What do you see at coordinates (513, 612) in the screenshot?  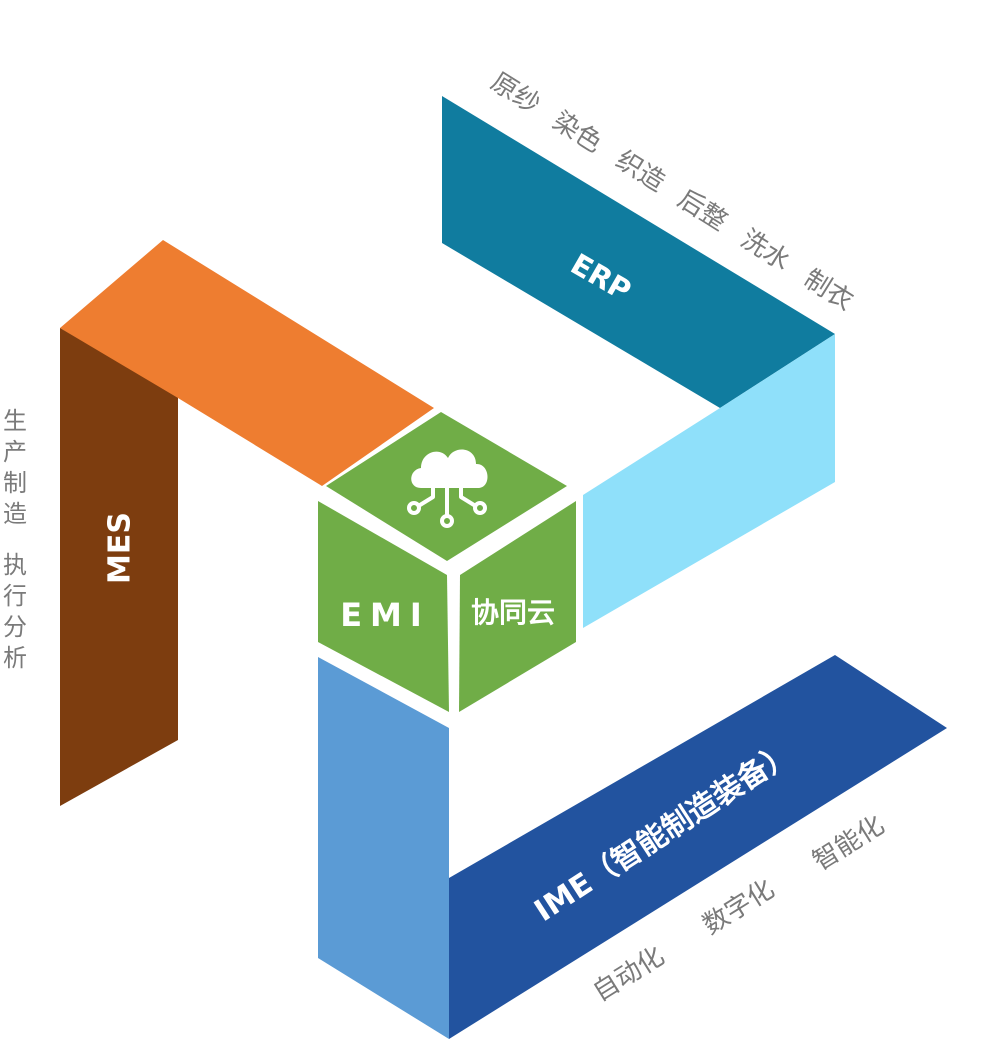 I see `collab-cloud-label: 协同云` at bounding box center [513, 612].